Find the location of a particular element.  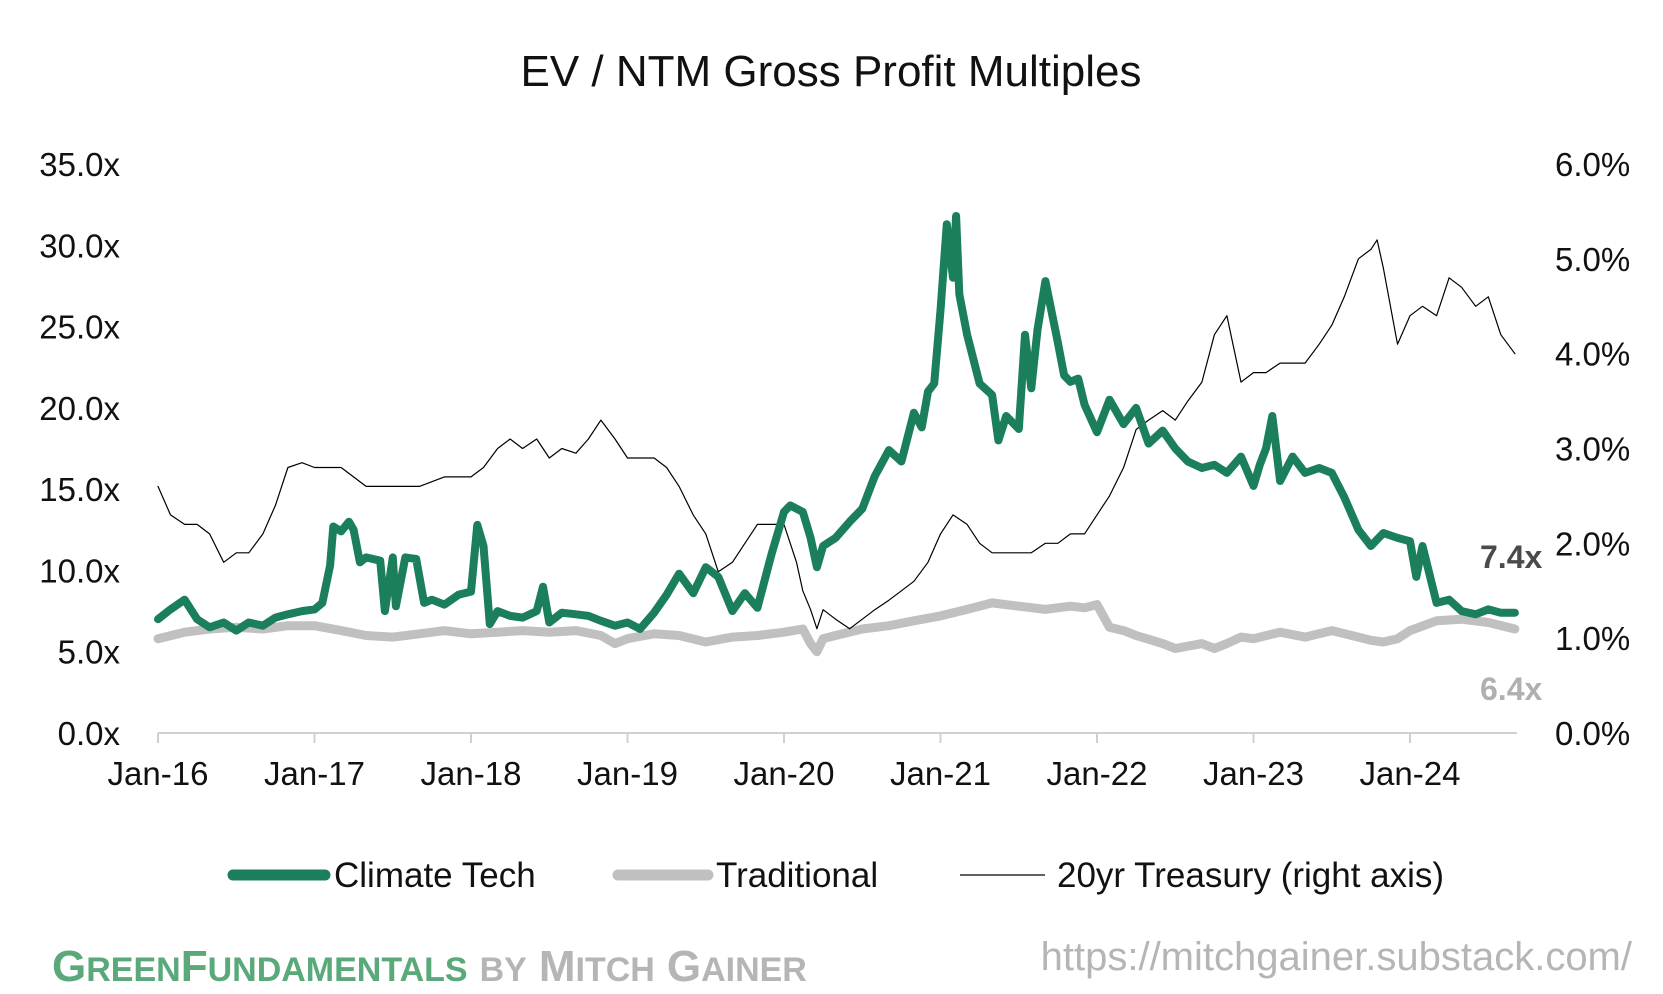

x-tick-label: Jan-20 is located at coordinates (784, 773).